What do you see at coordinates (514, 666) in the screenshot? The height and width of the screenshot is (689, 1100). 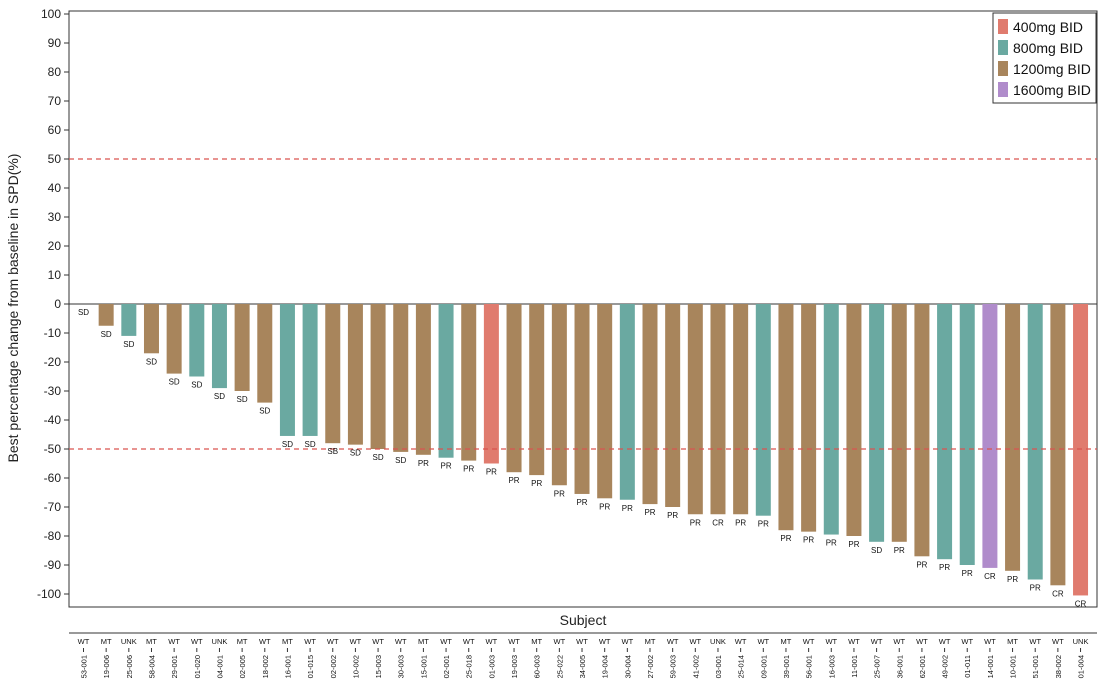 I see `subject-id-label: 19-003` at bounding box center [514, 666].